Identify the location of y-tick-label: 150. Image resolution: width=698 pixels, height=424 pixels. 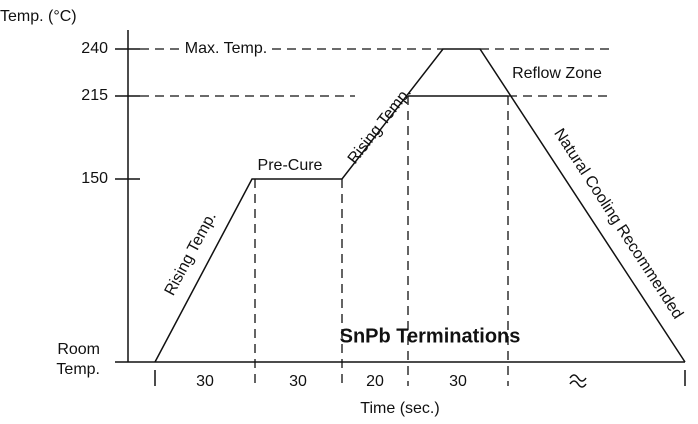
(94, 178).